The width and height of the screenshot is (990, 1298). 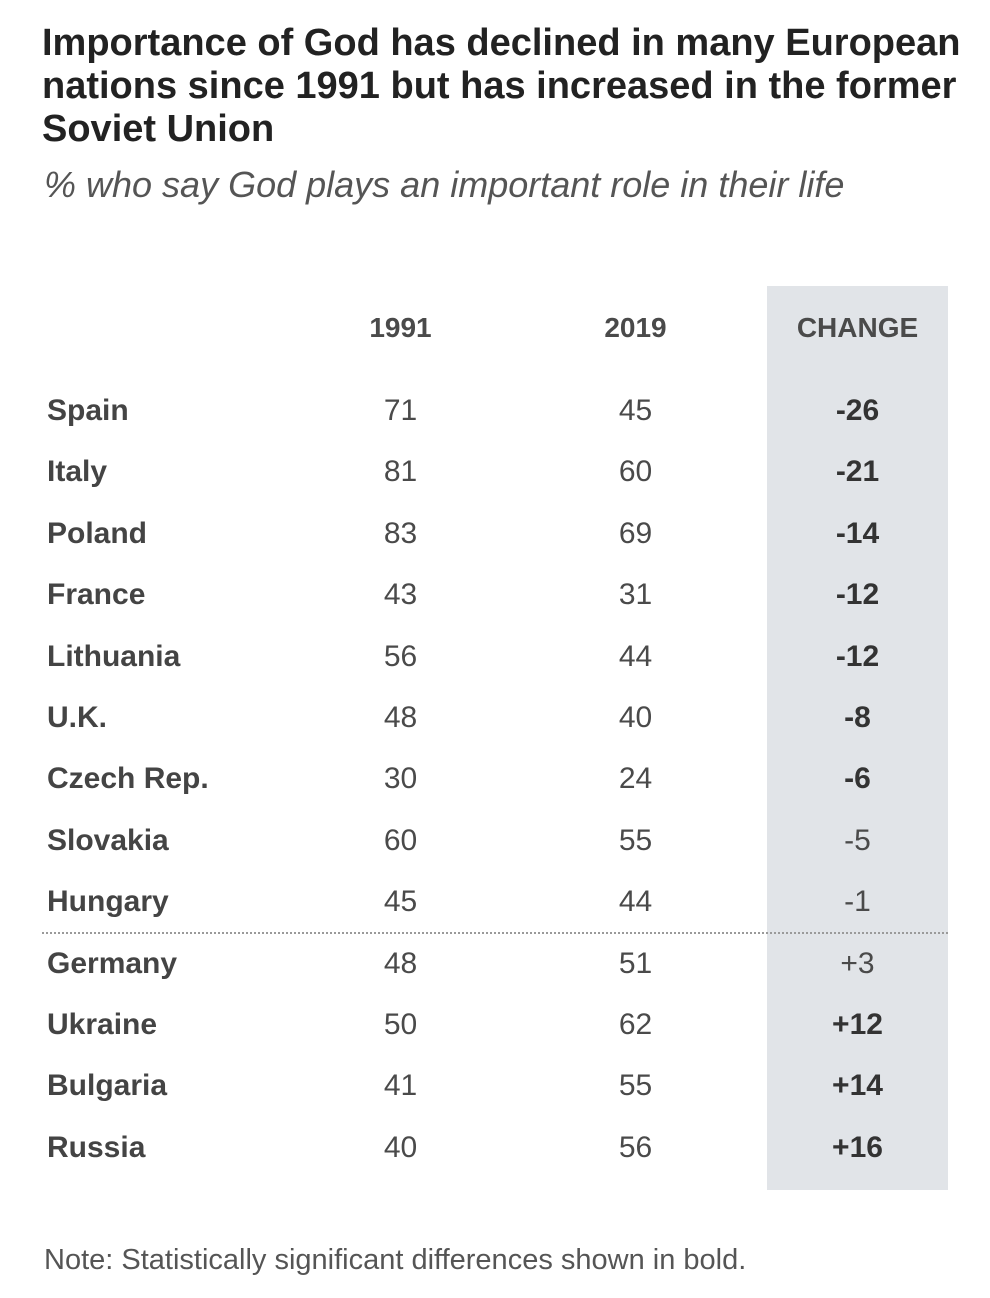 I want to click on value-2019: 60, so click(x=635, y=472).